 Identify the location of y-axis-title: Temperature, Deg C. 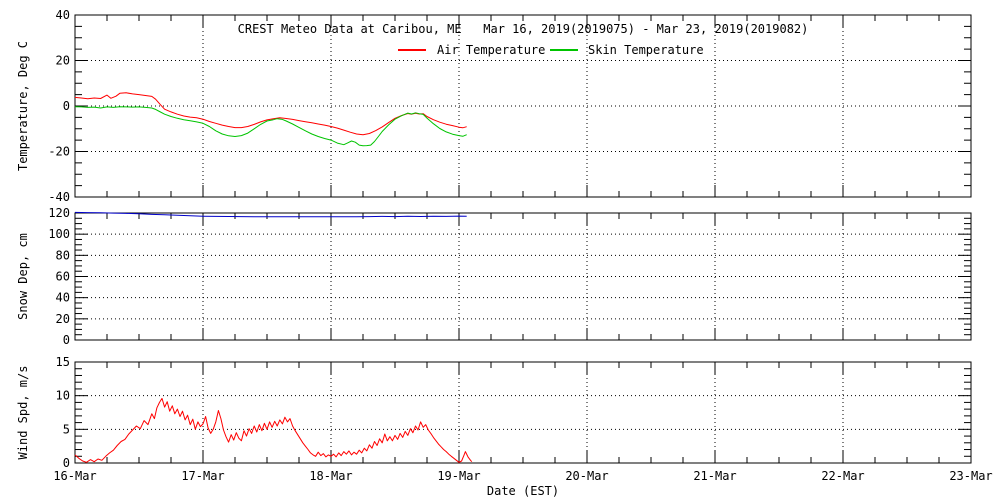
(23, 106).